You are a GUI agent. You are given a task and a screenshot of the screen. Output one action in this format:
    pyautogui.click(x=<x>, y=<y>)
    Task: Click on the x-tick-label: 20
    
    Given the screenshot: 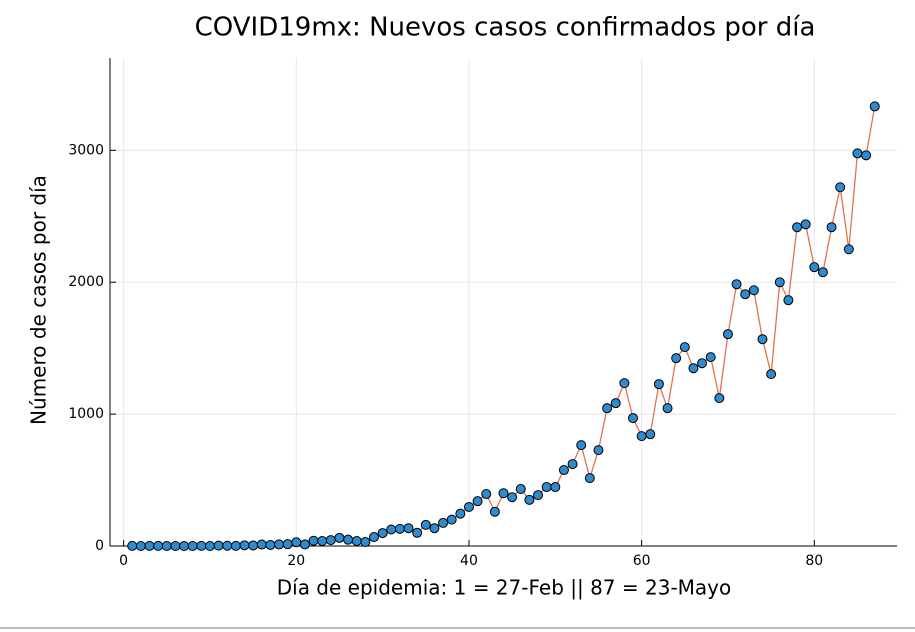 What is the action you would take?
    pyautogui.click(x=296, y=561)
    